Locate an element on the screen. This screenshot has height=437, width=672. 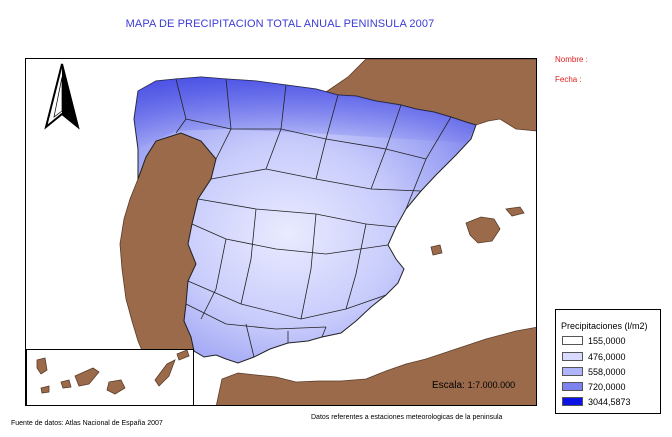
island-gran-canaria is located at coordinates (116, 387).